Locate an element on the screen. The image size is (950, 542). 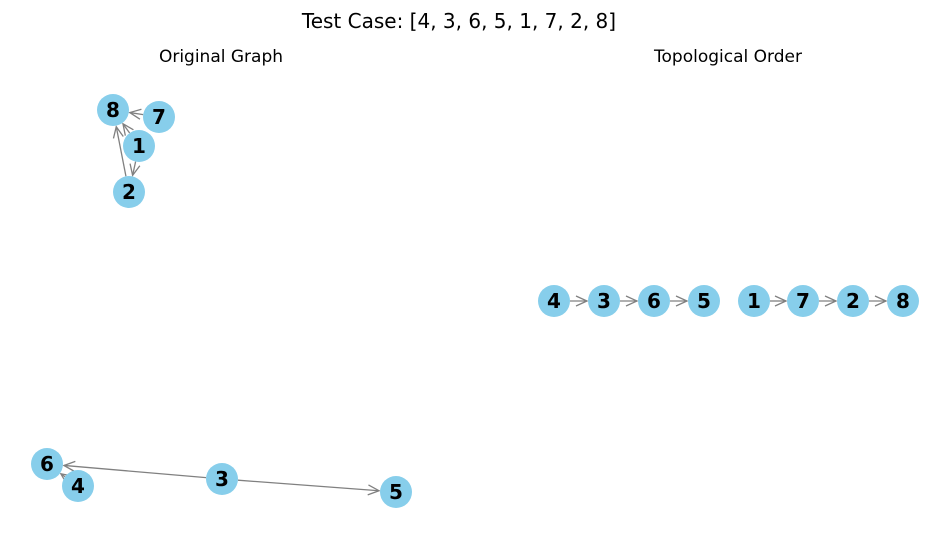
topological-order-nodes: 4 3 6 5 1 7 2 8 is located at coordinates (728, 301).